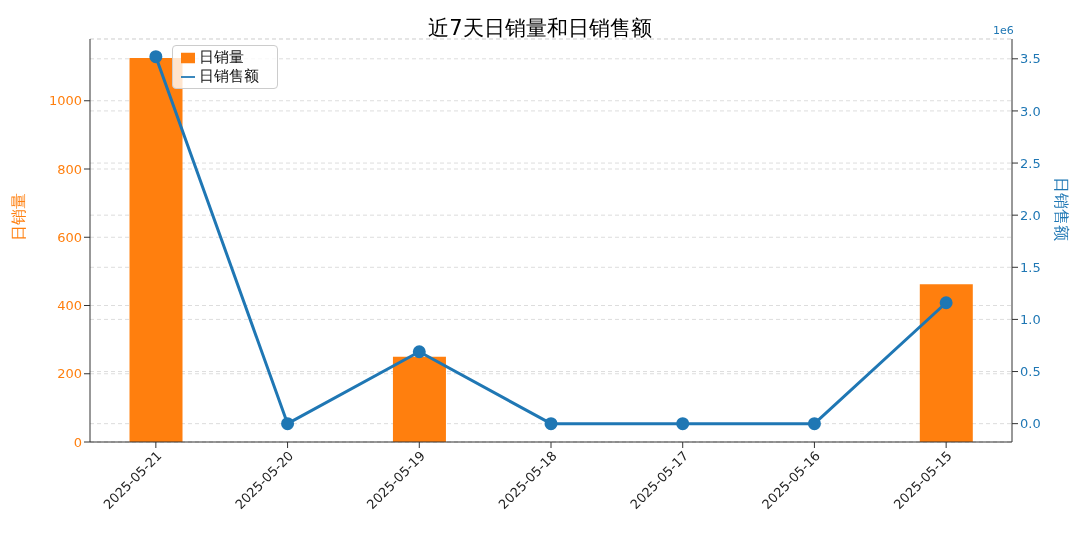 The height and width of the screenshot is (540, 1080). Describe the element at coordinates (540, 28) in the screenshot. I see `chart-title: 近7天日销量和日销售额` at that location.